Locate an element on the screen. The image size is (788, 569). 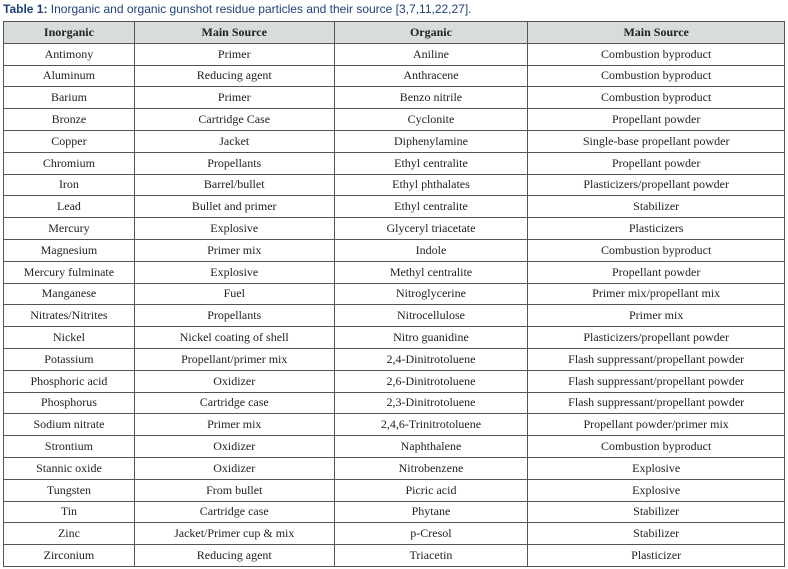
inorganic-cell: Sodium nitrate is located at coordinates (69, 425).